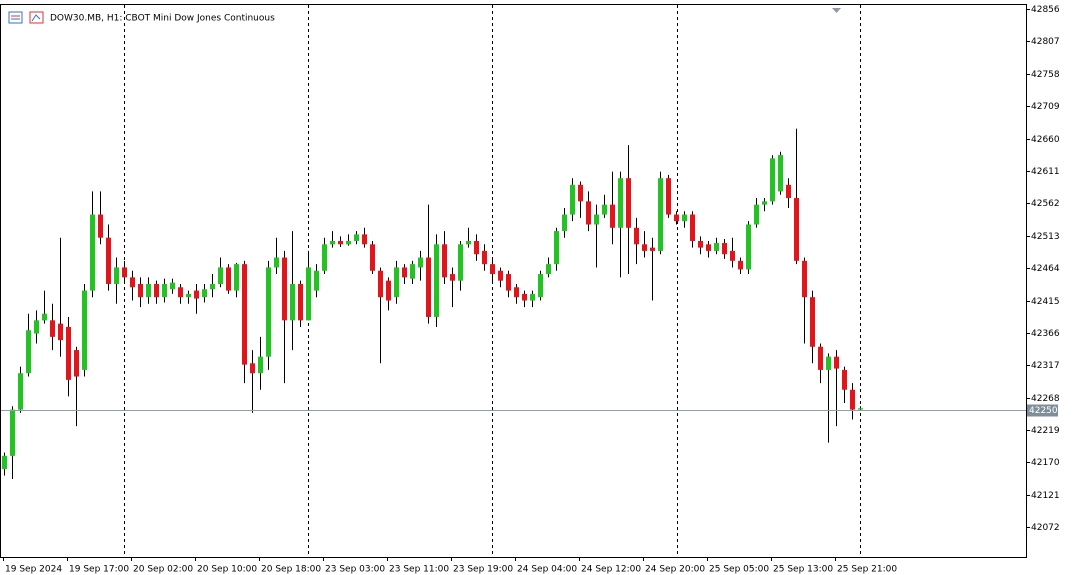 Image resolution: width=1074 pixels, height=575 pixels. Describe the element at coordinates (611, 570) in the screenshot. I see `x-tick-label: 24 Sep 12:00` at that location.